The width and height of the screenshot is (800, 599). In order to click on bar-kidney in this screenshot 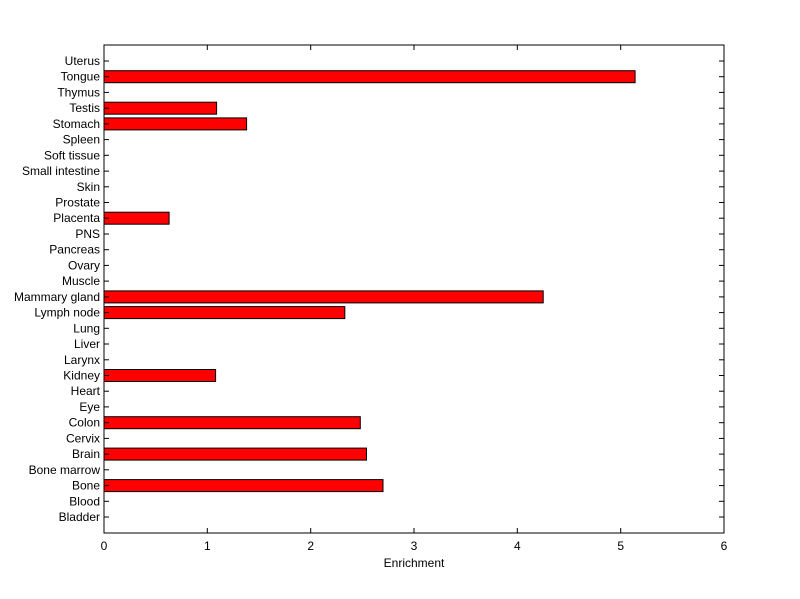, I will do `click(160, 375)`.